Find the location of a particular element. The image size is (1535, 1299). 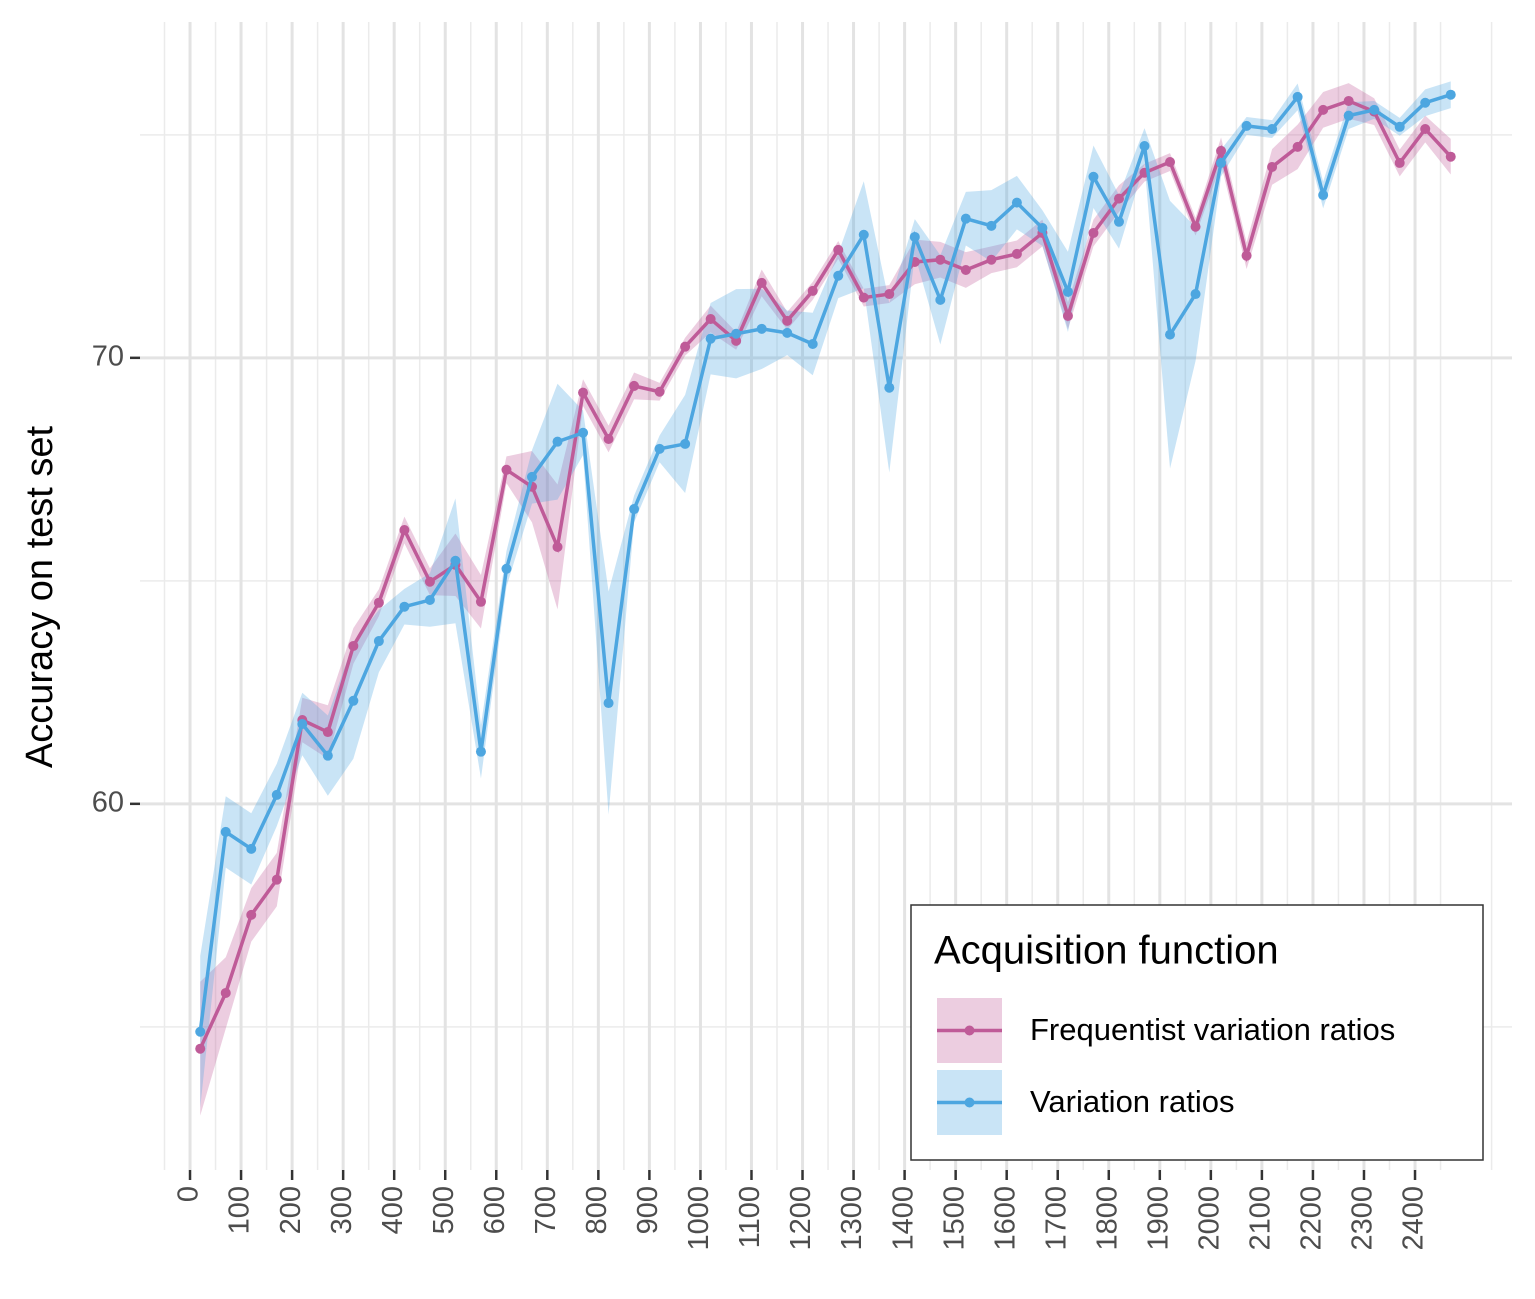

x-tick-label: 2200 is located at coordinates (1312, 1218).